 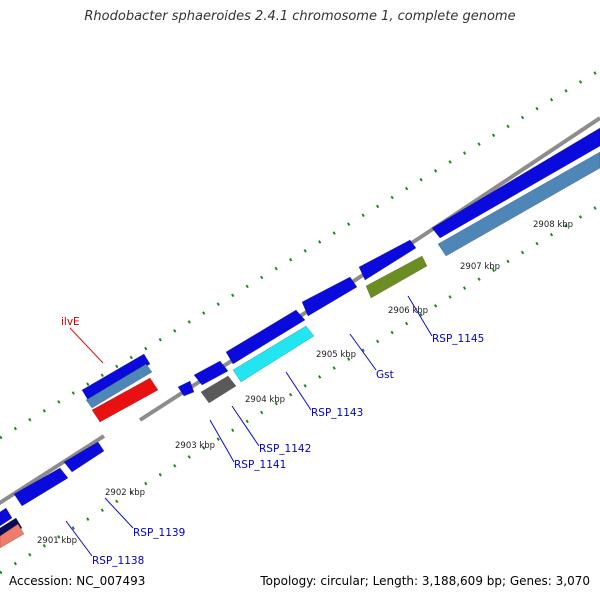 I want to click on kbp-label: 2904 kbp, so click(x=265, y=400).